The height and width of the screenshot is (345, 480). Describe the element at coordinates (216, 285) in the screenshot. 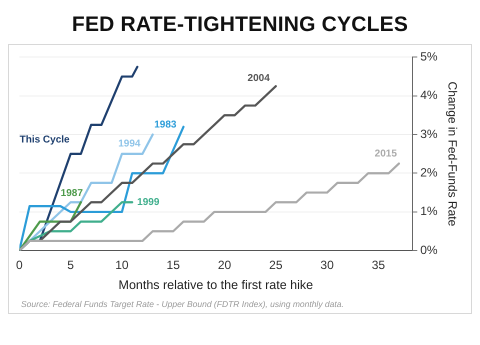

I see `x-axis-title: Months relative to the first rate hike` at that location.